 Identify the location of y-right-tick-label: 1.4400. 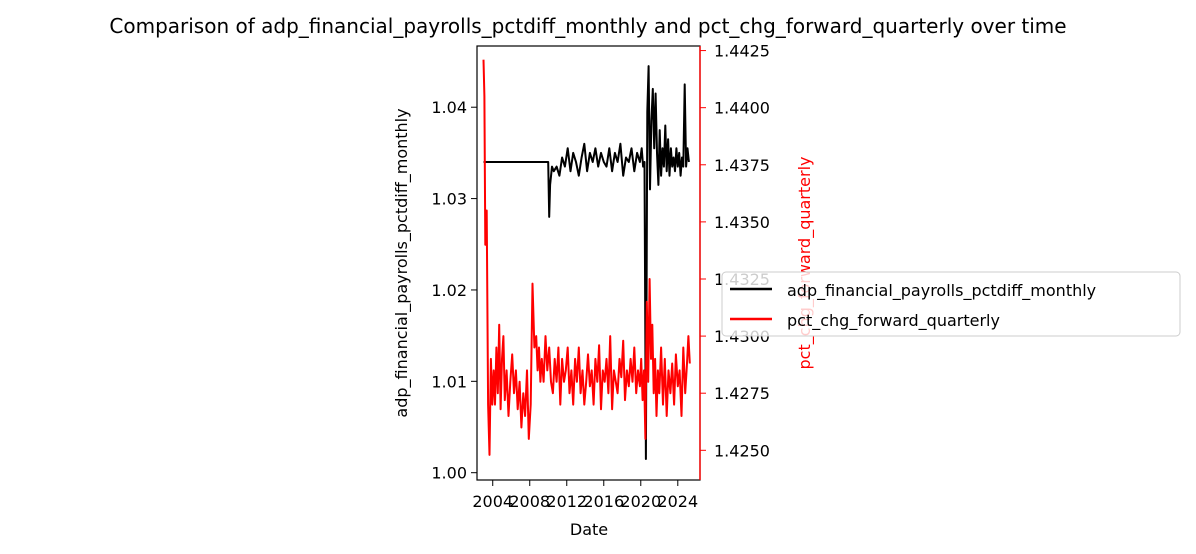
(742, 108).